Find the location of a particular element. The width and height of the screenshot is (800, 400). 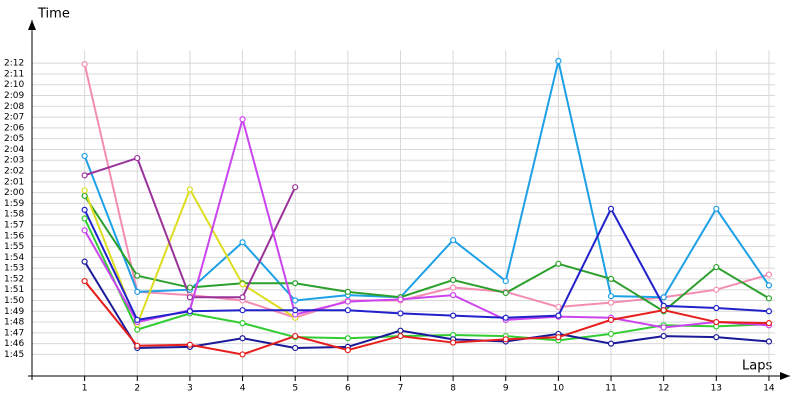

x-tick-label: 14 is located at coordinates (769, 389).